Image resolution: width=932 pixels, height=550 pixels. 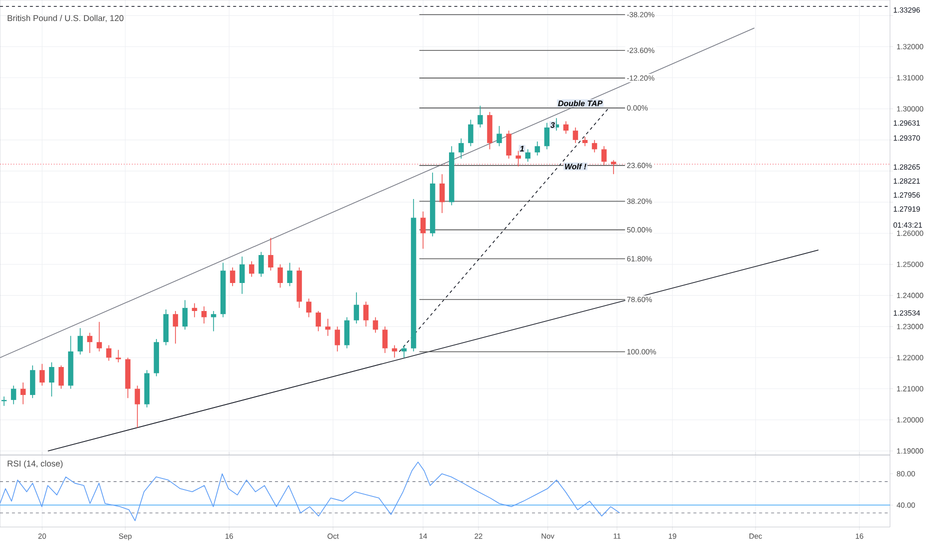 I want to click on text: RSI (14, close), so click(x=35, y=464).